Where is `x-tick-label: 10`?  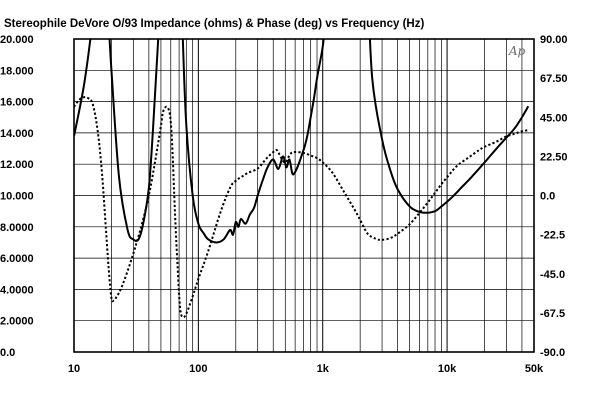
x-tick-label: 10 is located at coordinates (74, 369).